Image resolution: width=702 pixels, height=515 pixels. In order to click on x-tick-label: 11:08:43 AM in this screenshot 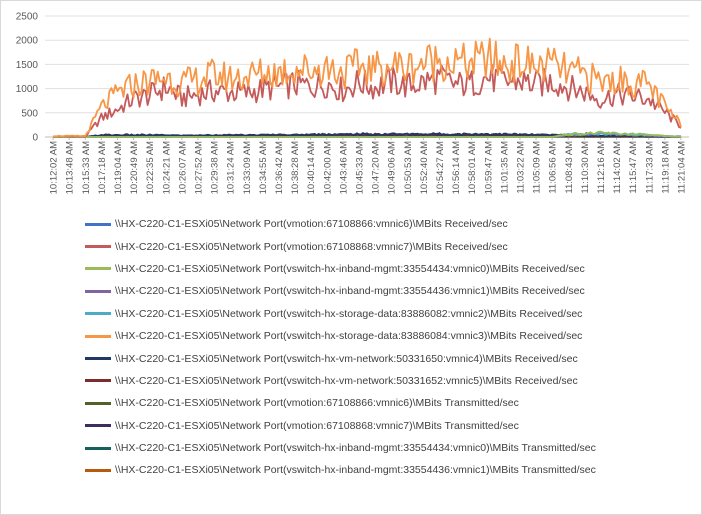, I will do `click(569, 167)`.